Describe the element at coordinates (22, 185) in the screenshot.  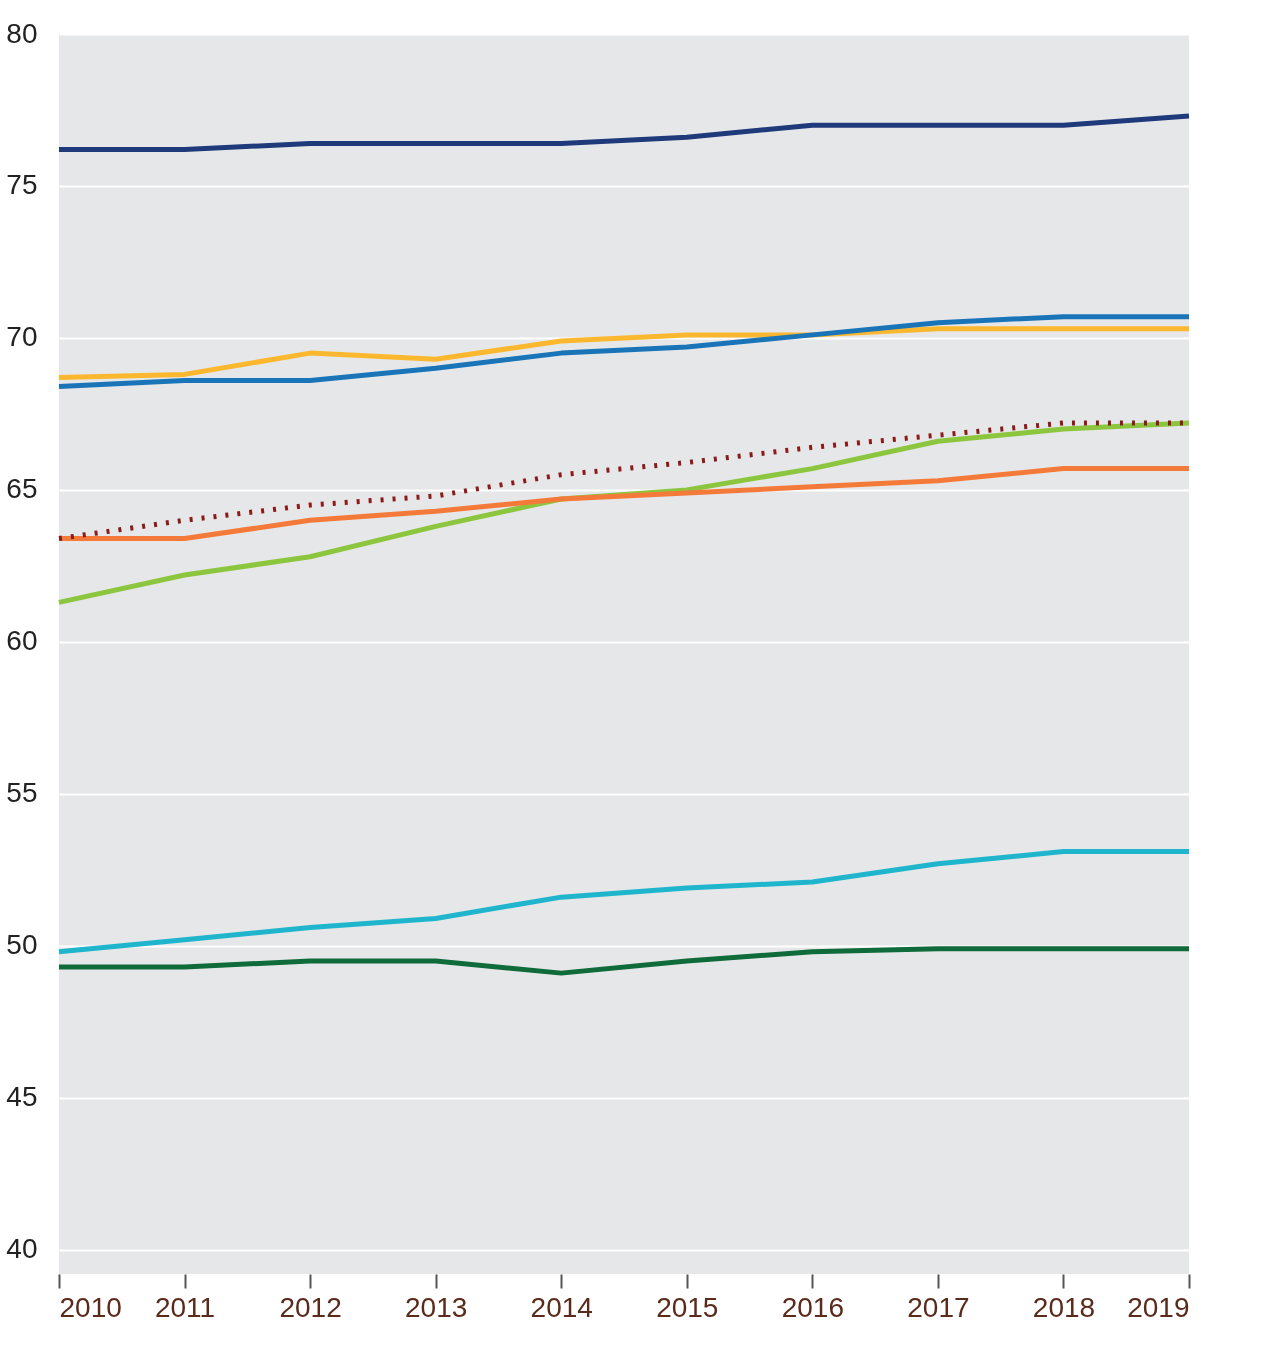
I see `y-tick-label: 75` at that location.